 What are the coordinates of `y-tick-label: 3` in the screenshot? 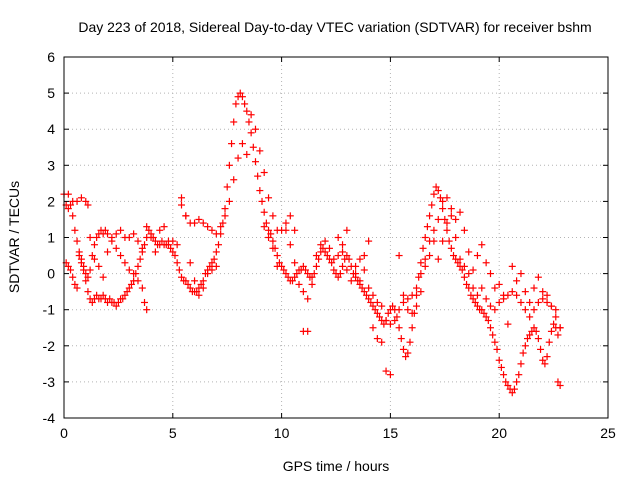 It's located at (51, 165).